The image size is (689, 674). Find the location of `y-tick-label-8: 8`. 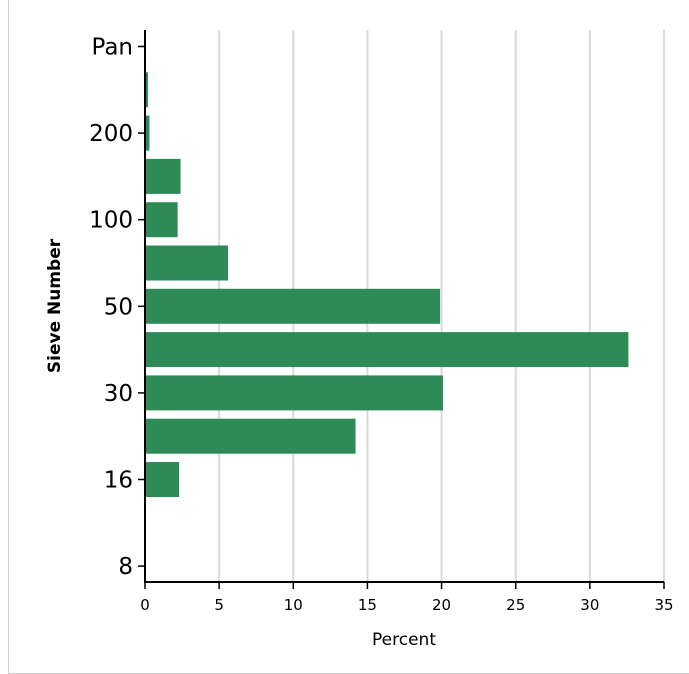

y-tick-label-8: 8 is located at coordinates (125, 567).